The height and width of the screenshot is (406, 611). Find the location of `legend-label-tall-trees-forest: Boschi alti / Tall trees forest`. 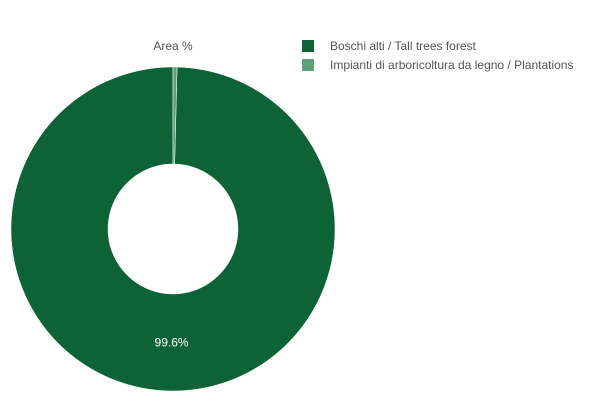

legend-label-tall-trees-forest: Boschi alti / Tall trees forest is located at coordinates (403, 46).